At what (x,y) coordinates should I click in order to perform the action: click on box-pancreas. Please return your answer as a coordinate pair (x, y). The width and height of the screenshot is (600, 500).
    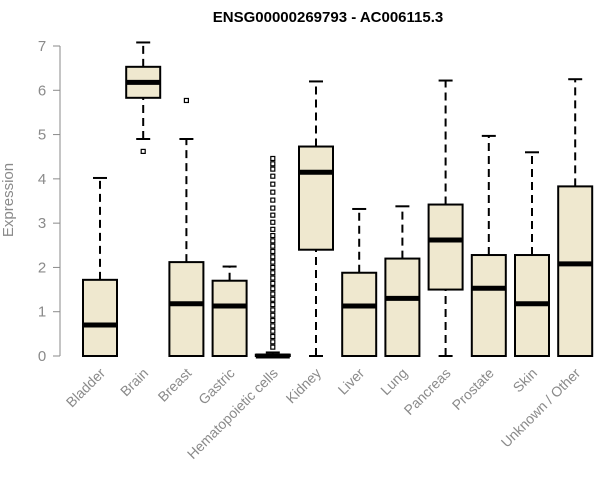
    Looking at the image, I should click on (445, 218).